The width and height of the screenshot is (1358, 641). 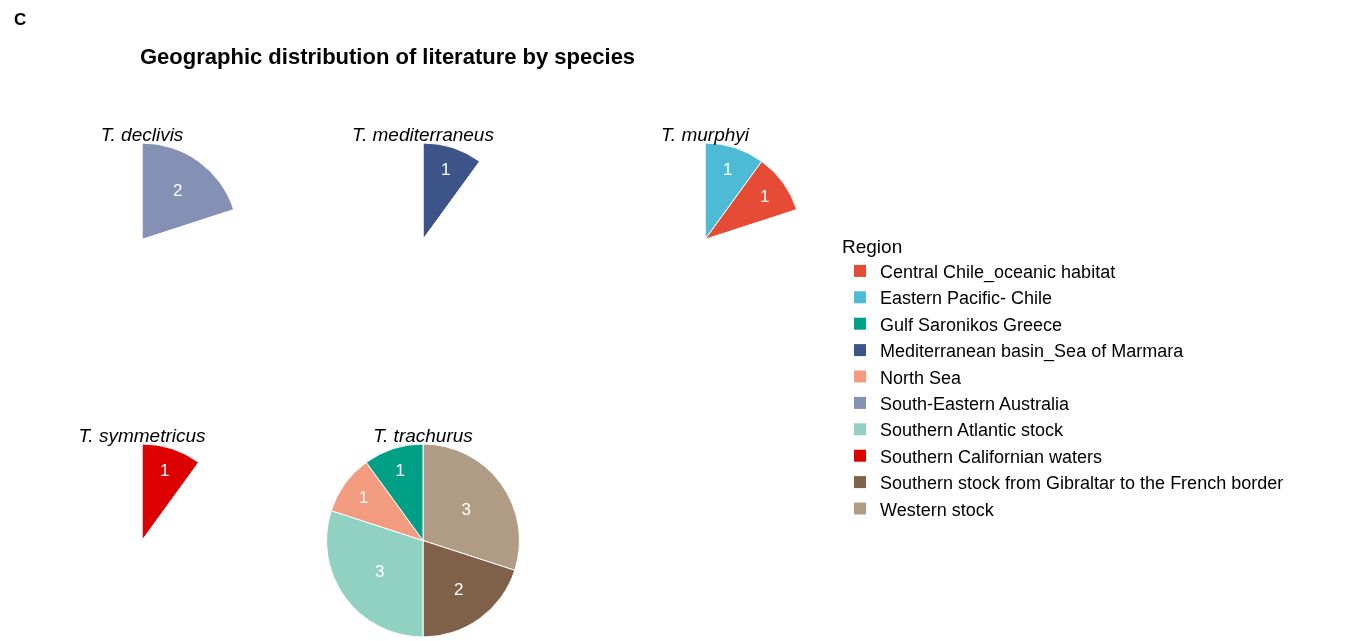 I want to click on legend-label: Southern Atlantic stock, so click(x=972, y=430).